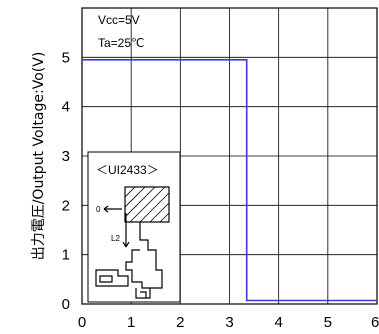 The height and width of the screenshot is (334, 379). What do you see at coordinates (121, 31) in the screenshot?
I see `conditions-annotation: Vcc=5V Ta=25℃` at bounding box center [121, 31].